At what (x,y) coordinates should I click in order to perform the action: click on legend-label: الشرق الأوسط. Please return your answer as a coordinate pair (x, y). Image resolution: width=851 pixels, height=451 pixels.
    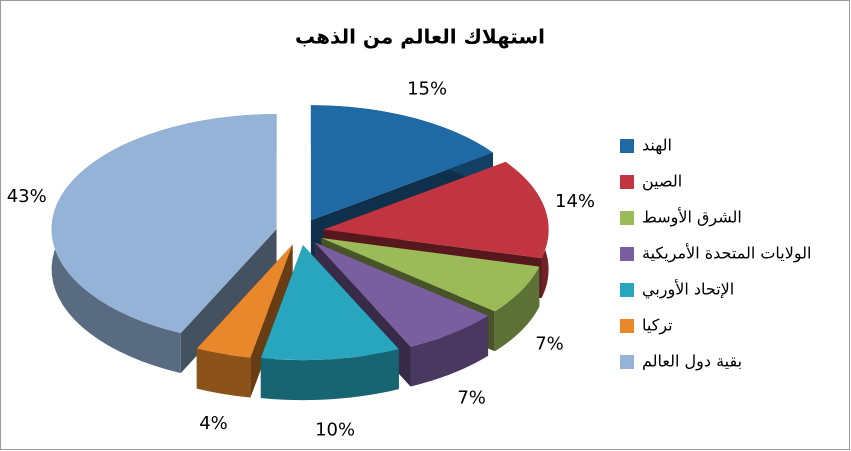
    Looking at the image, I should click on (692, 217).